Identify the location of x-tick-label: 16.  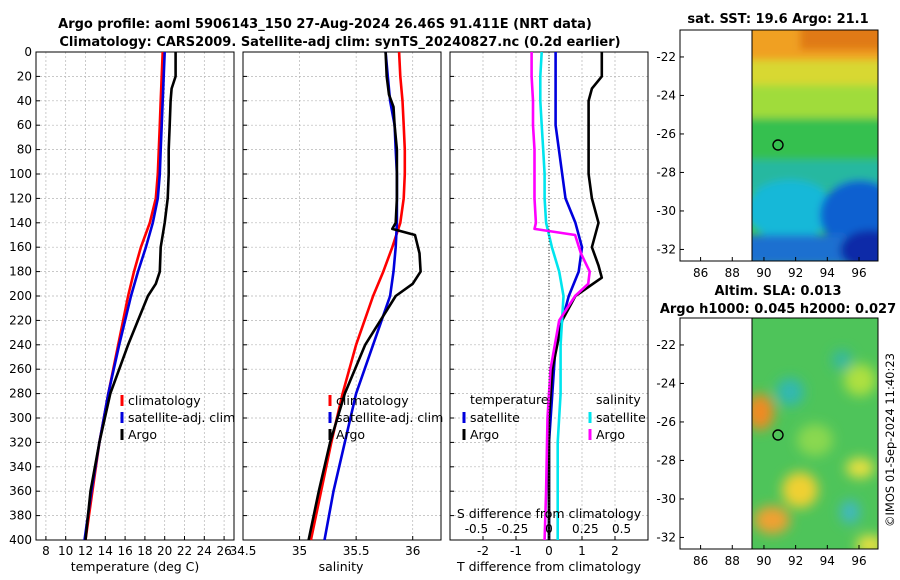
(124, 551).